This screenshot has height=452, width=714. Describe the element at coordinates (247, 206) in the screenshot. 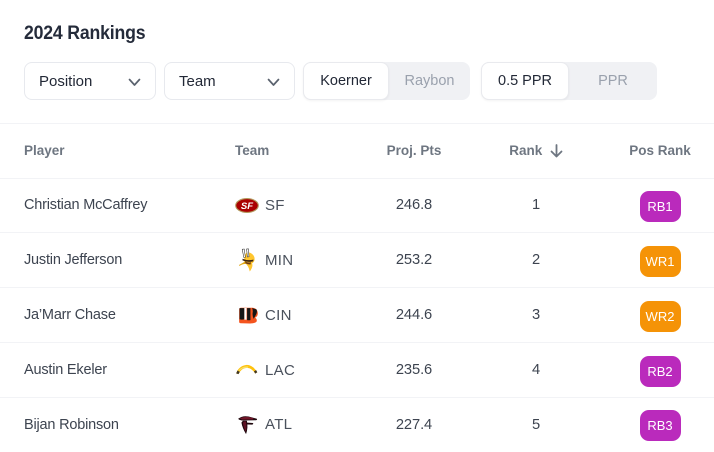

I see `svg-text: SF` at that location.